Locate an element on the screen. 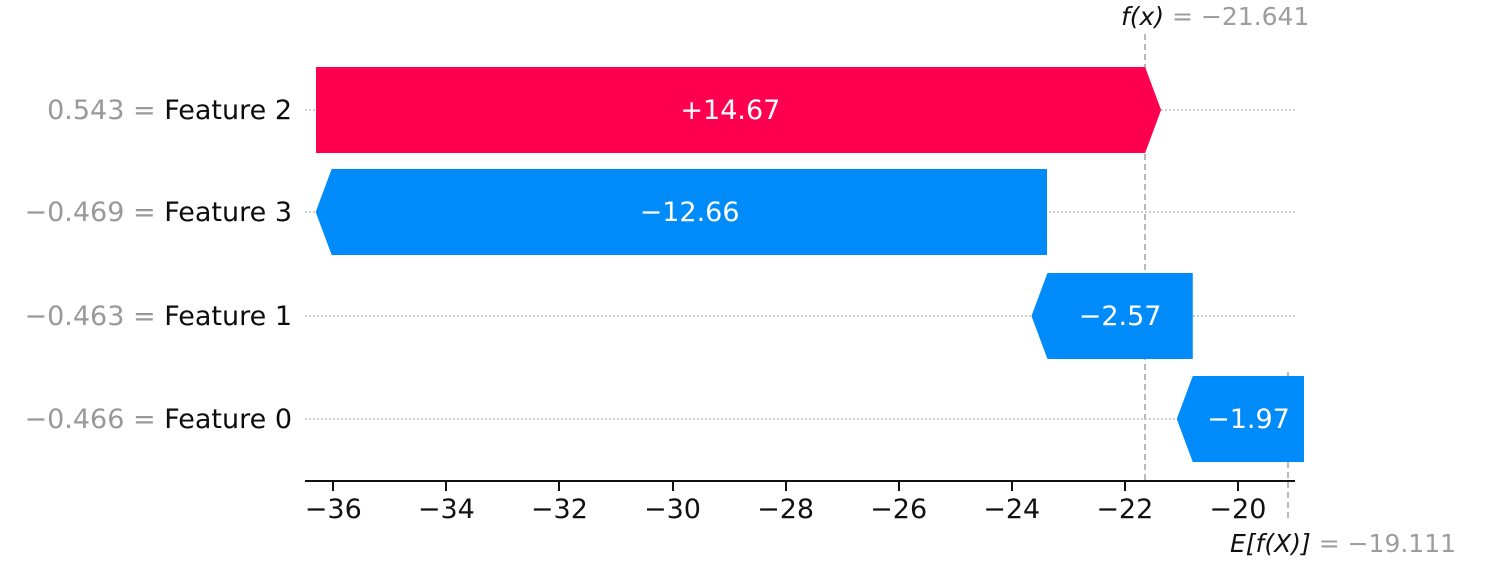 The height and width of the screenshot is (567, 1499). shap-bar-feature-0: −1.97 is located at coordinates (1240, 419).